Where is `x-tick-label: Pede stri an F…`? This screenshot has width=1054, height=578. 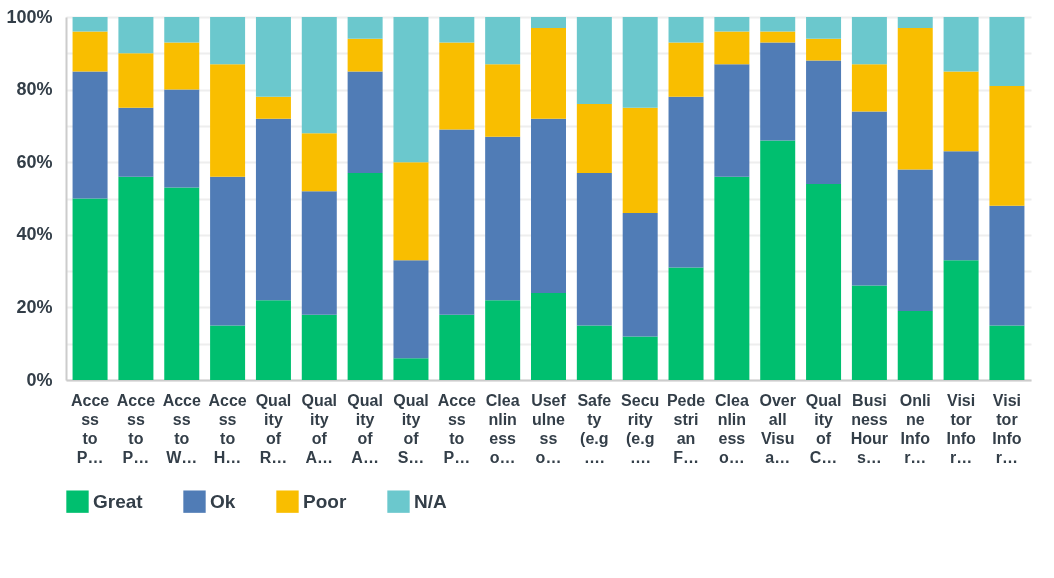
x-tick-label: Pede stri an F… is located at coordinates (686, 428).